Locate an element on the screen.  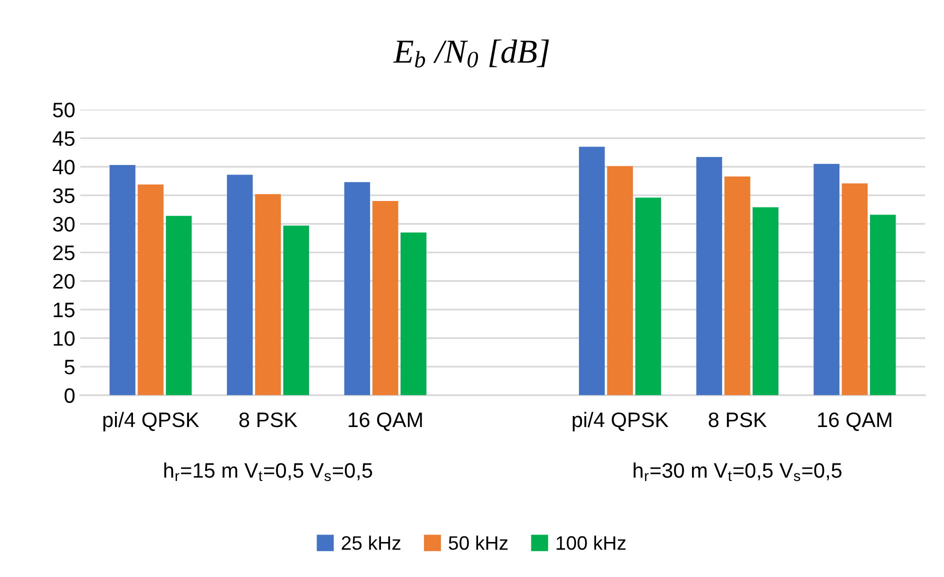
y-tick-label: 30 is located at coordinates (64, 224).